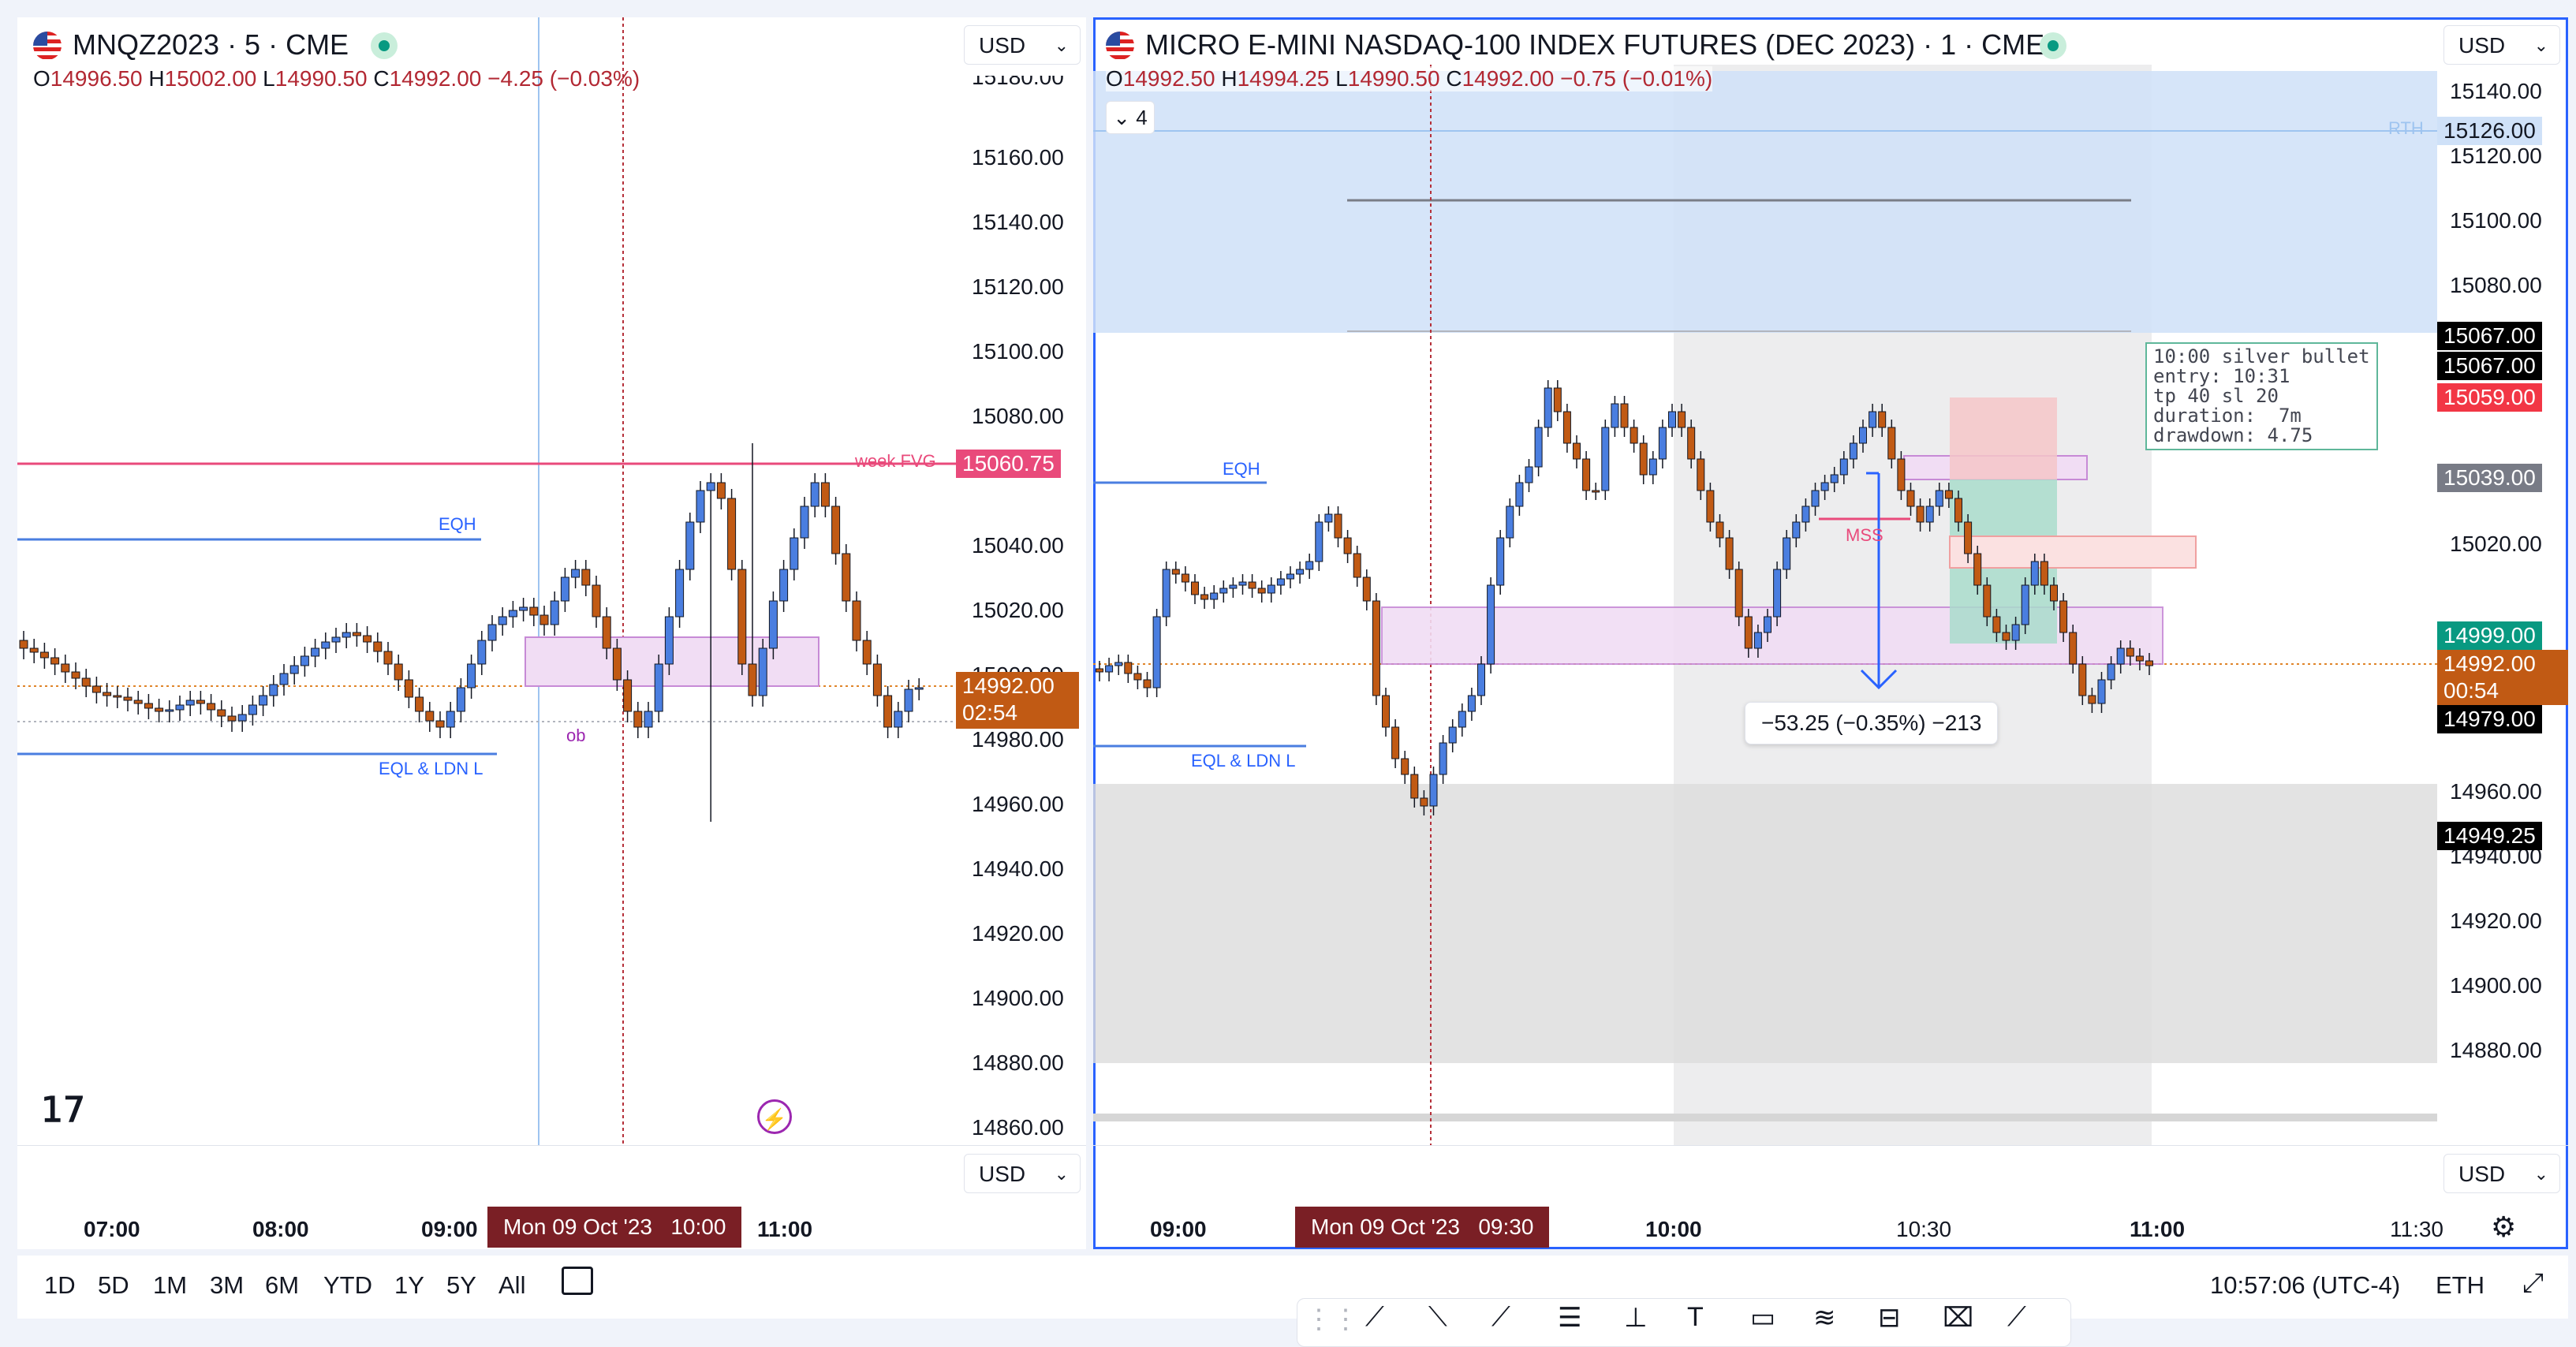 The image size is (2576, 1347). I want to click on right-currency-select: USD ⌄, so click(2501, 45).